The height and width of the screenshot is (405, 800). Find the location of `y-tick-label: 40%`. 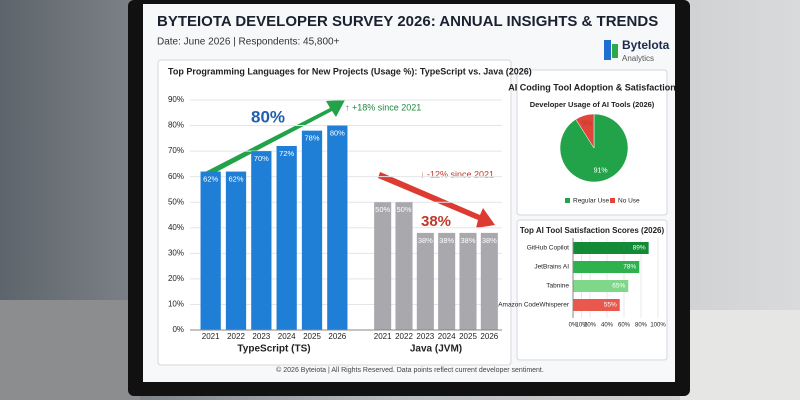

y-tick-label: 40% is located at coordinates (176, 227).